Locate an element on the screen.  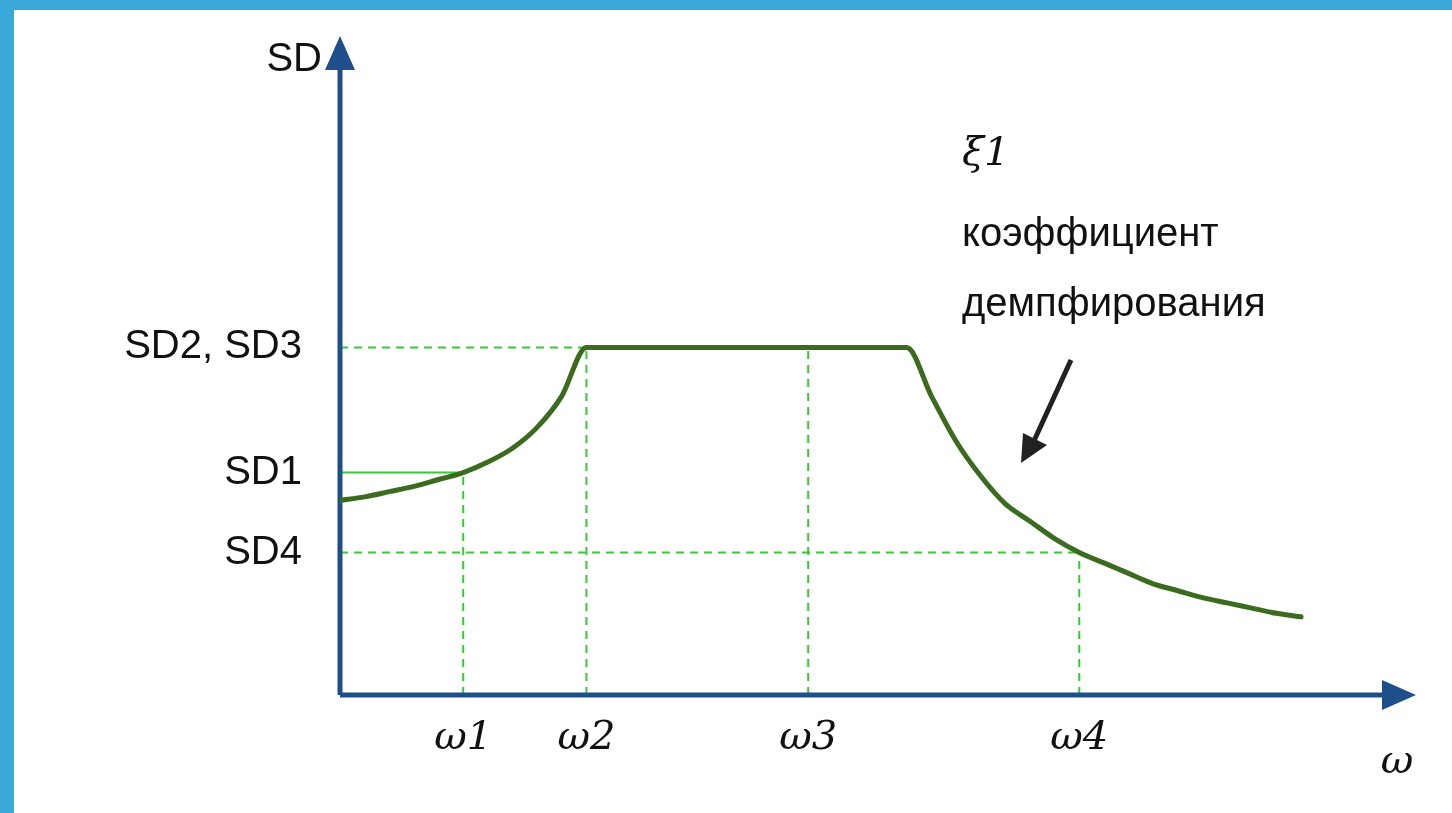
x-axis-title: ω is located at coordinates (1397, 759).